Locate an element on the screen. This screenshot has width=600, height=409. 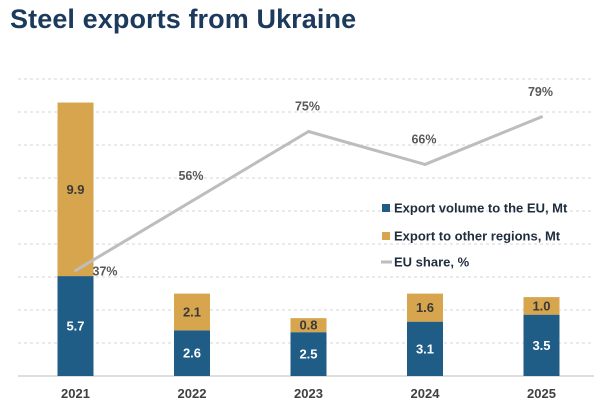
eu-share-label-2024: 66% is located at coordinates (423, 139).